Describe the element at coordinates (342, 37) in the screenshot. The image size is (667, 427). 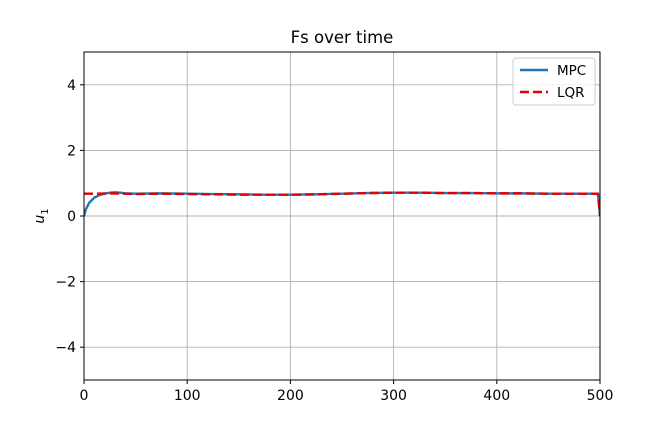
I see `chart-title: Fs over time` at that location.